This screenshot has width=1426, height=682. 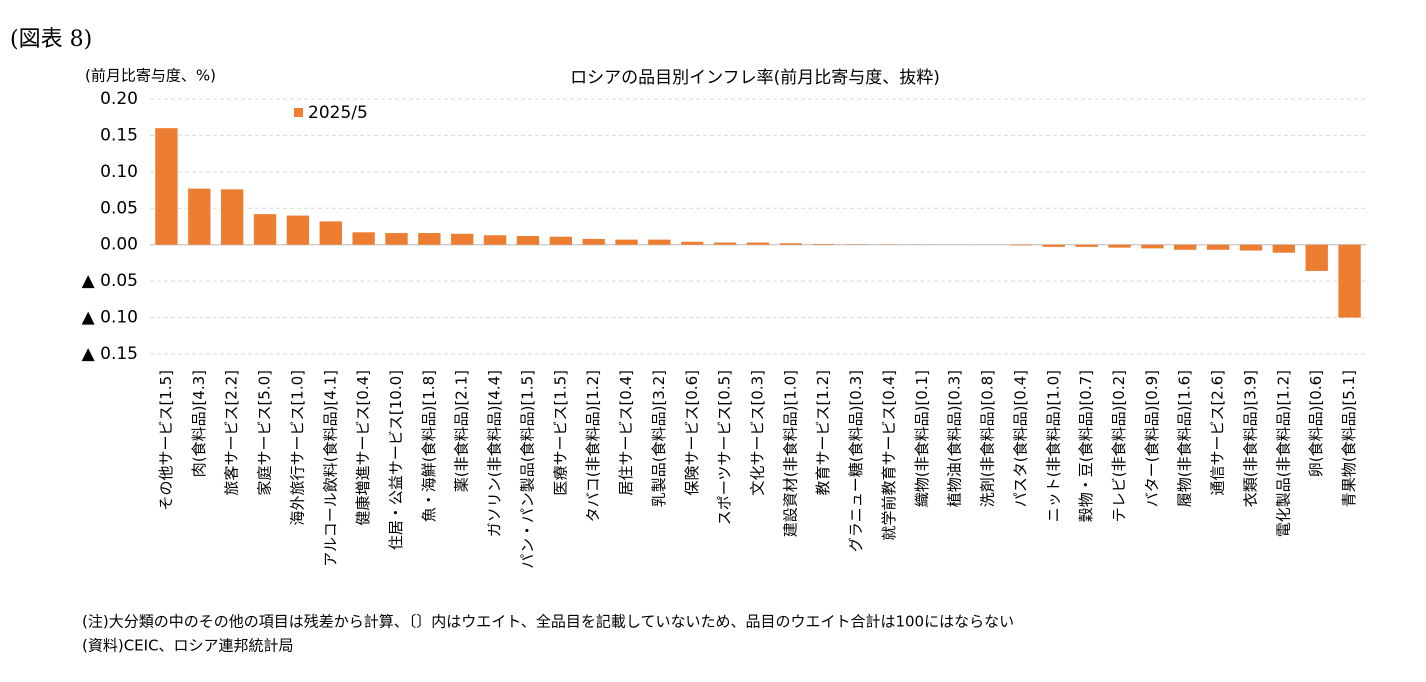 What do you see at coordinates (758, 433) in the screenshot?
I see `x-tick-label: 文化サービス[0.3]` at bounding box center [758, 433].